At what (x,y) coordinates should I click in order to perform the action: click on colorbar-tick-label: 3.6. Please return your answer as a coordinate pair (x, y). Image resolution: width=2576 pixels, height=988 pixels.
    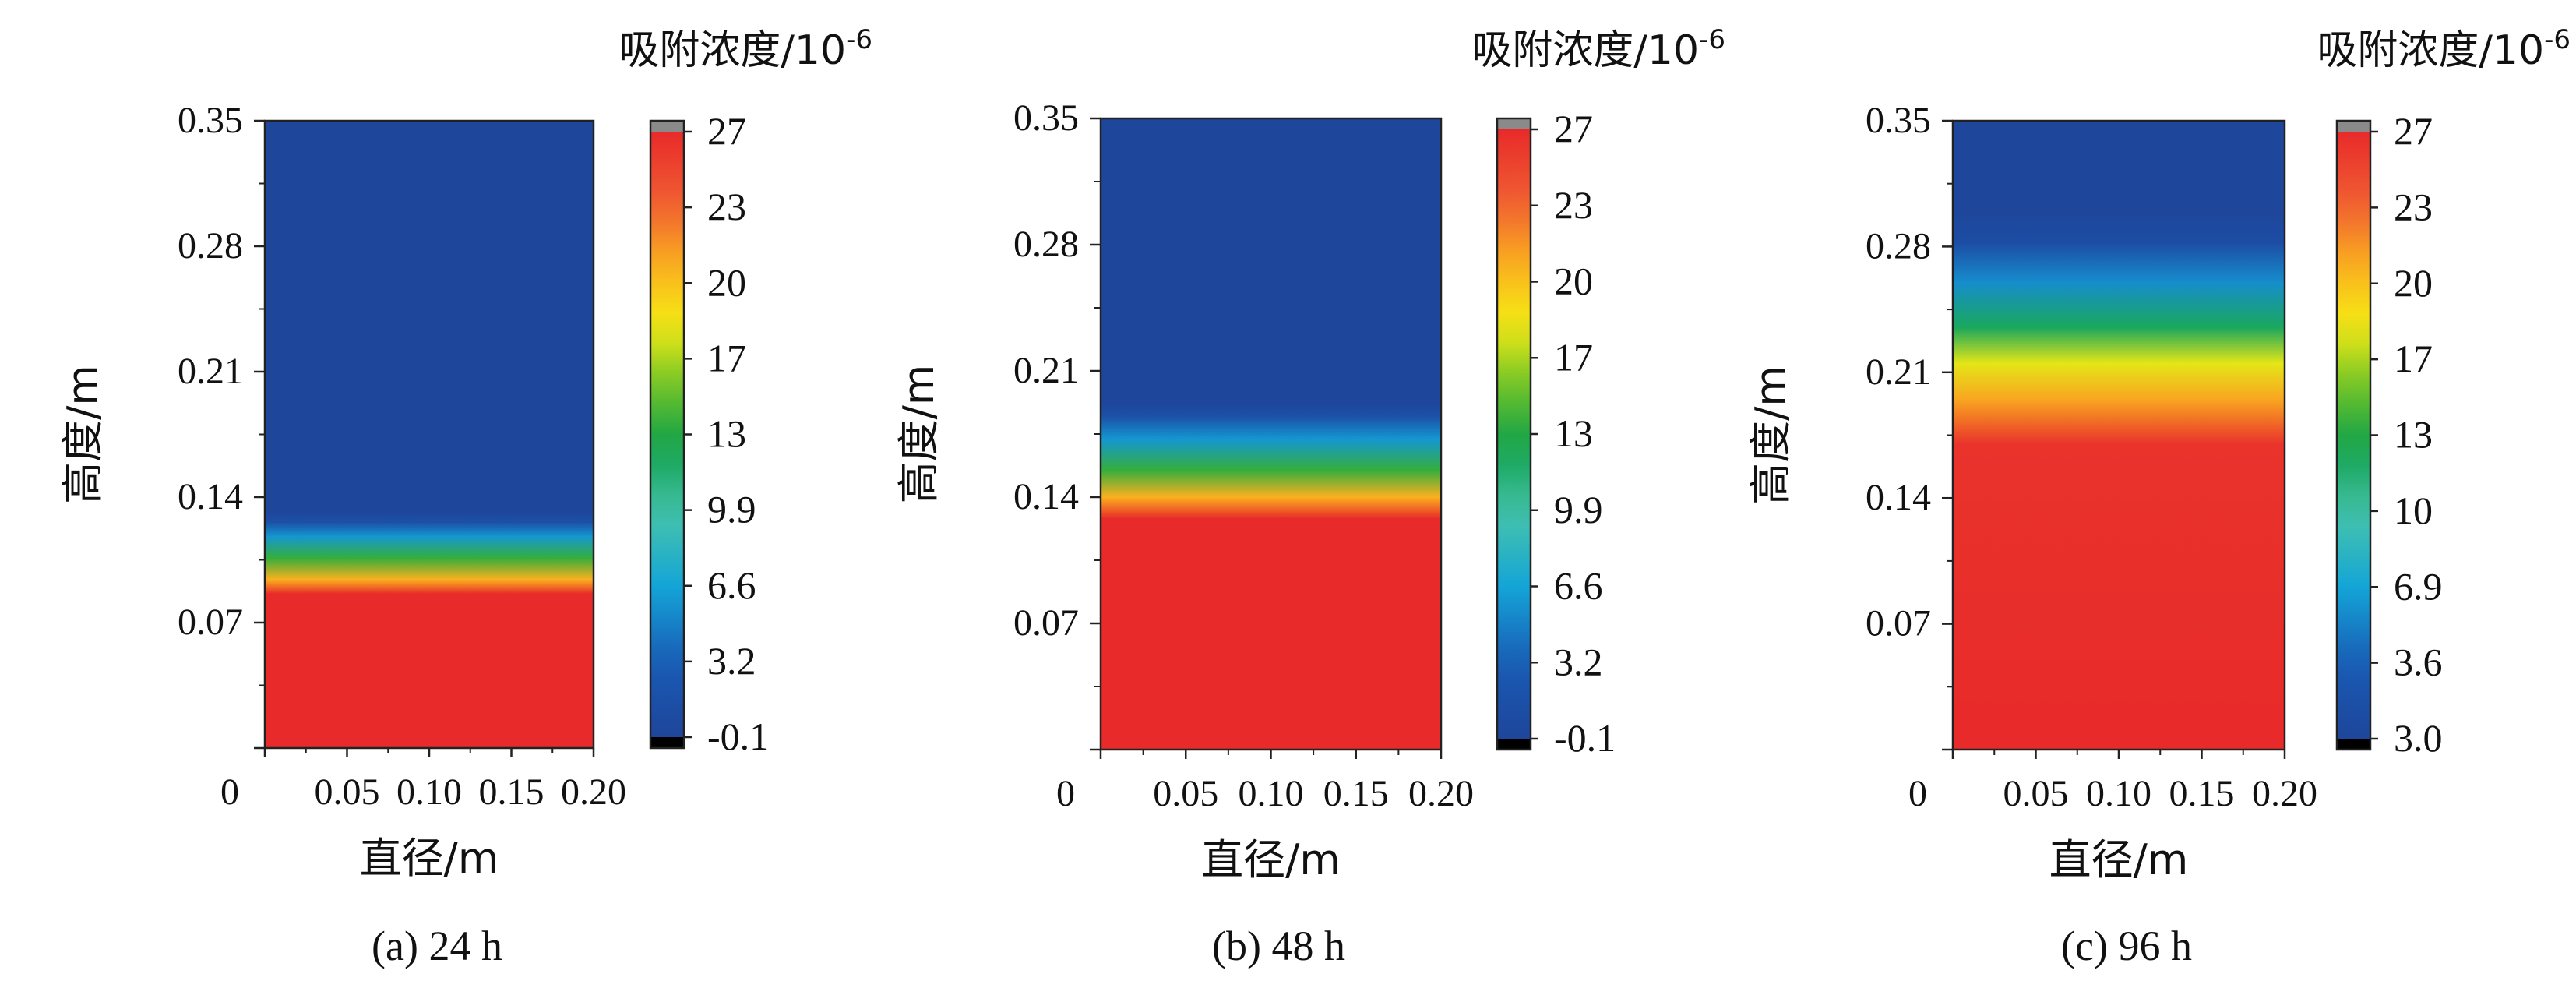
    Looking at the image, I should click on (2418, 662).